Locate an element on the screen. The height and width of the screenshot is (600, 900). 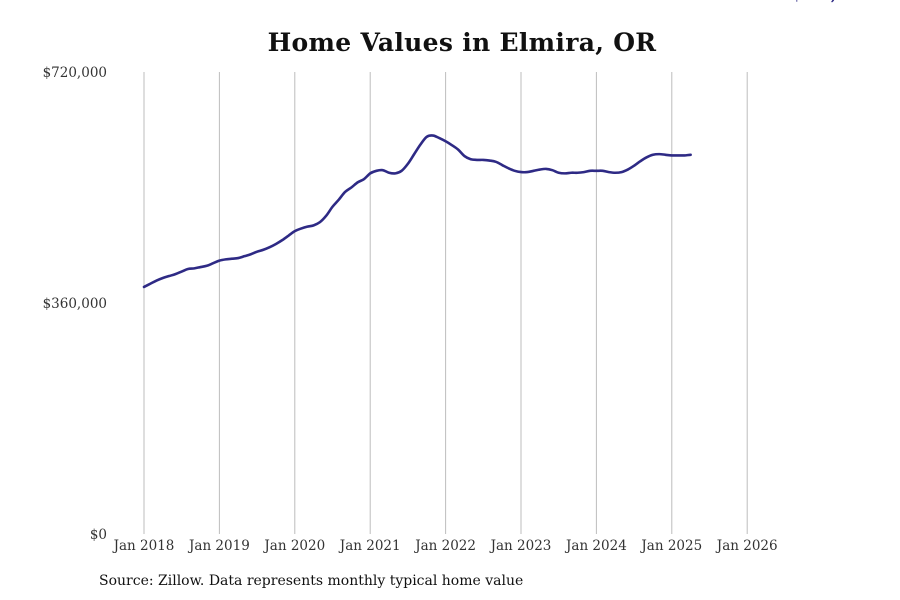
x-tick-label: Jan 2026 is located at coordinates (746, 546).